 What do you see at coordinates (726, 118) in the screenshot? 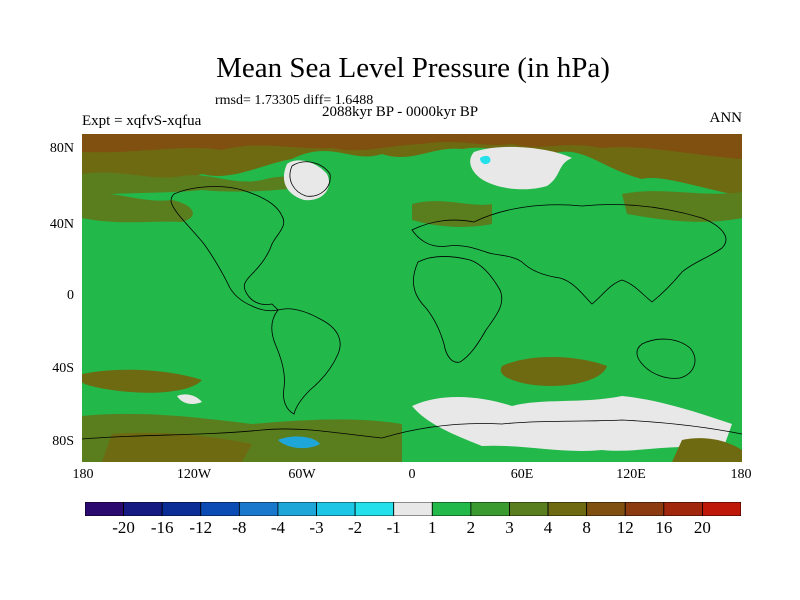
I see `season-label: ANN` at bounding box center [726, 118].